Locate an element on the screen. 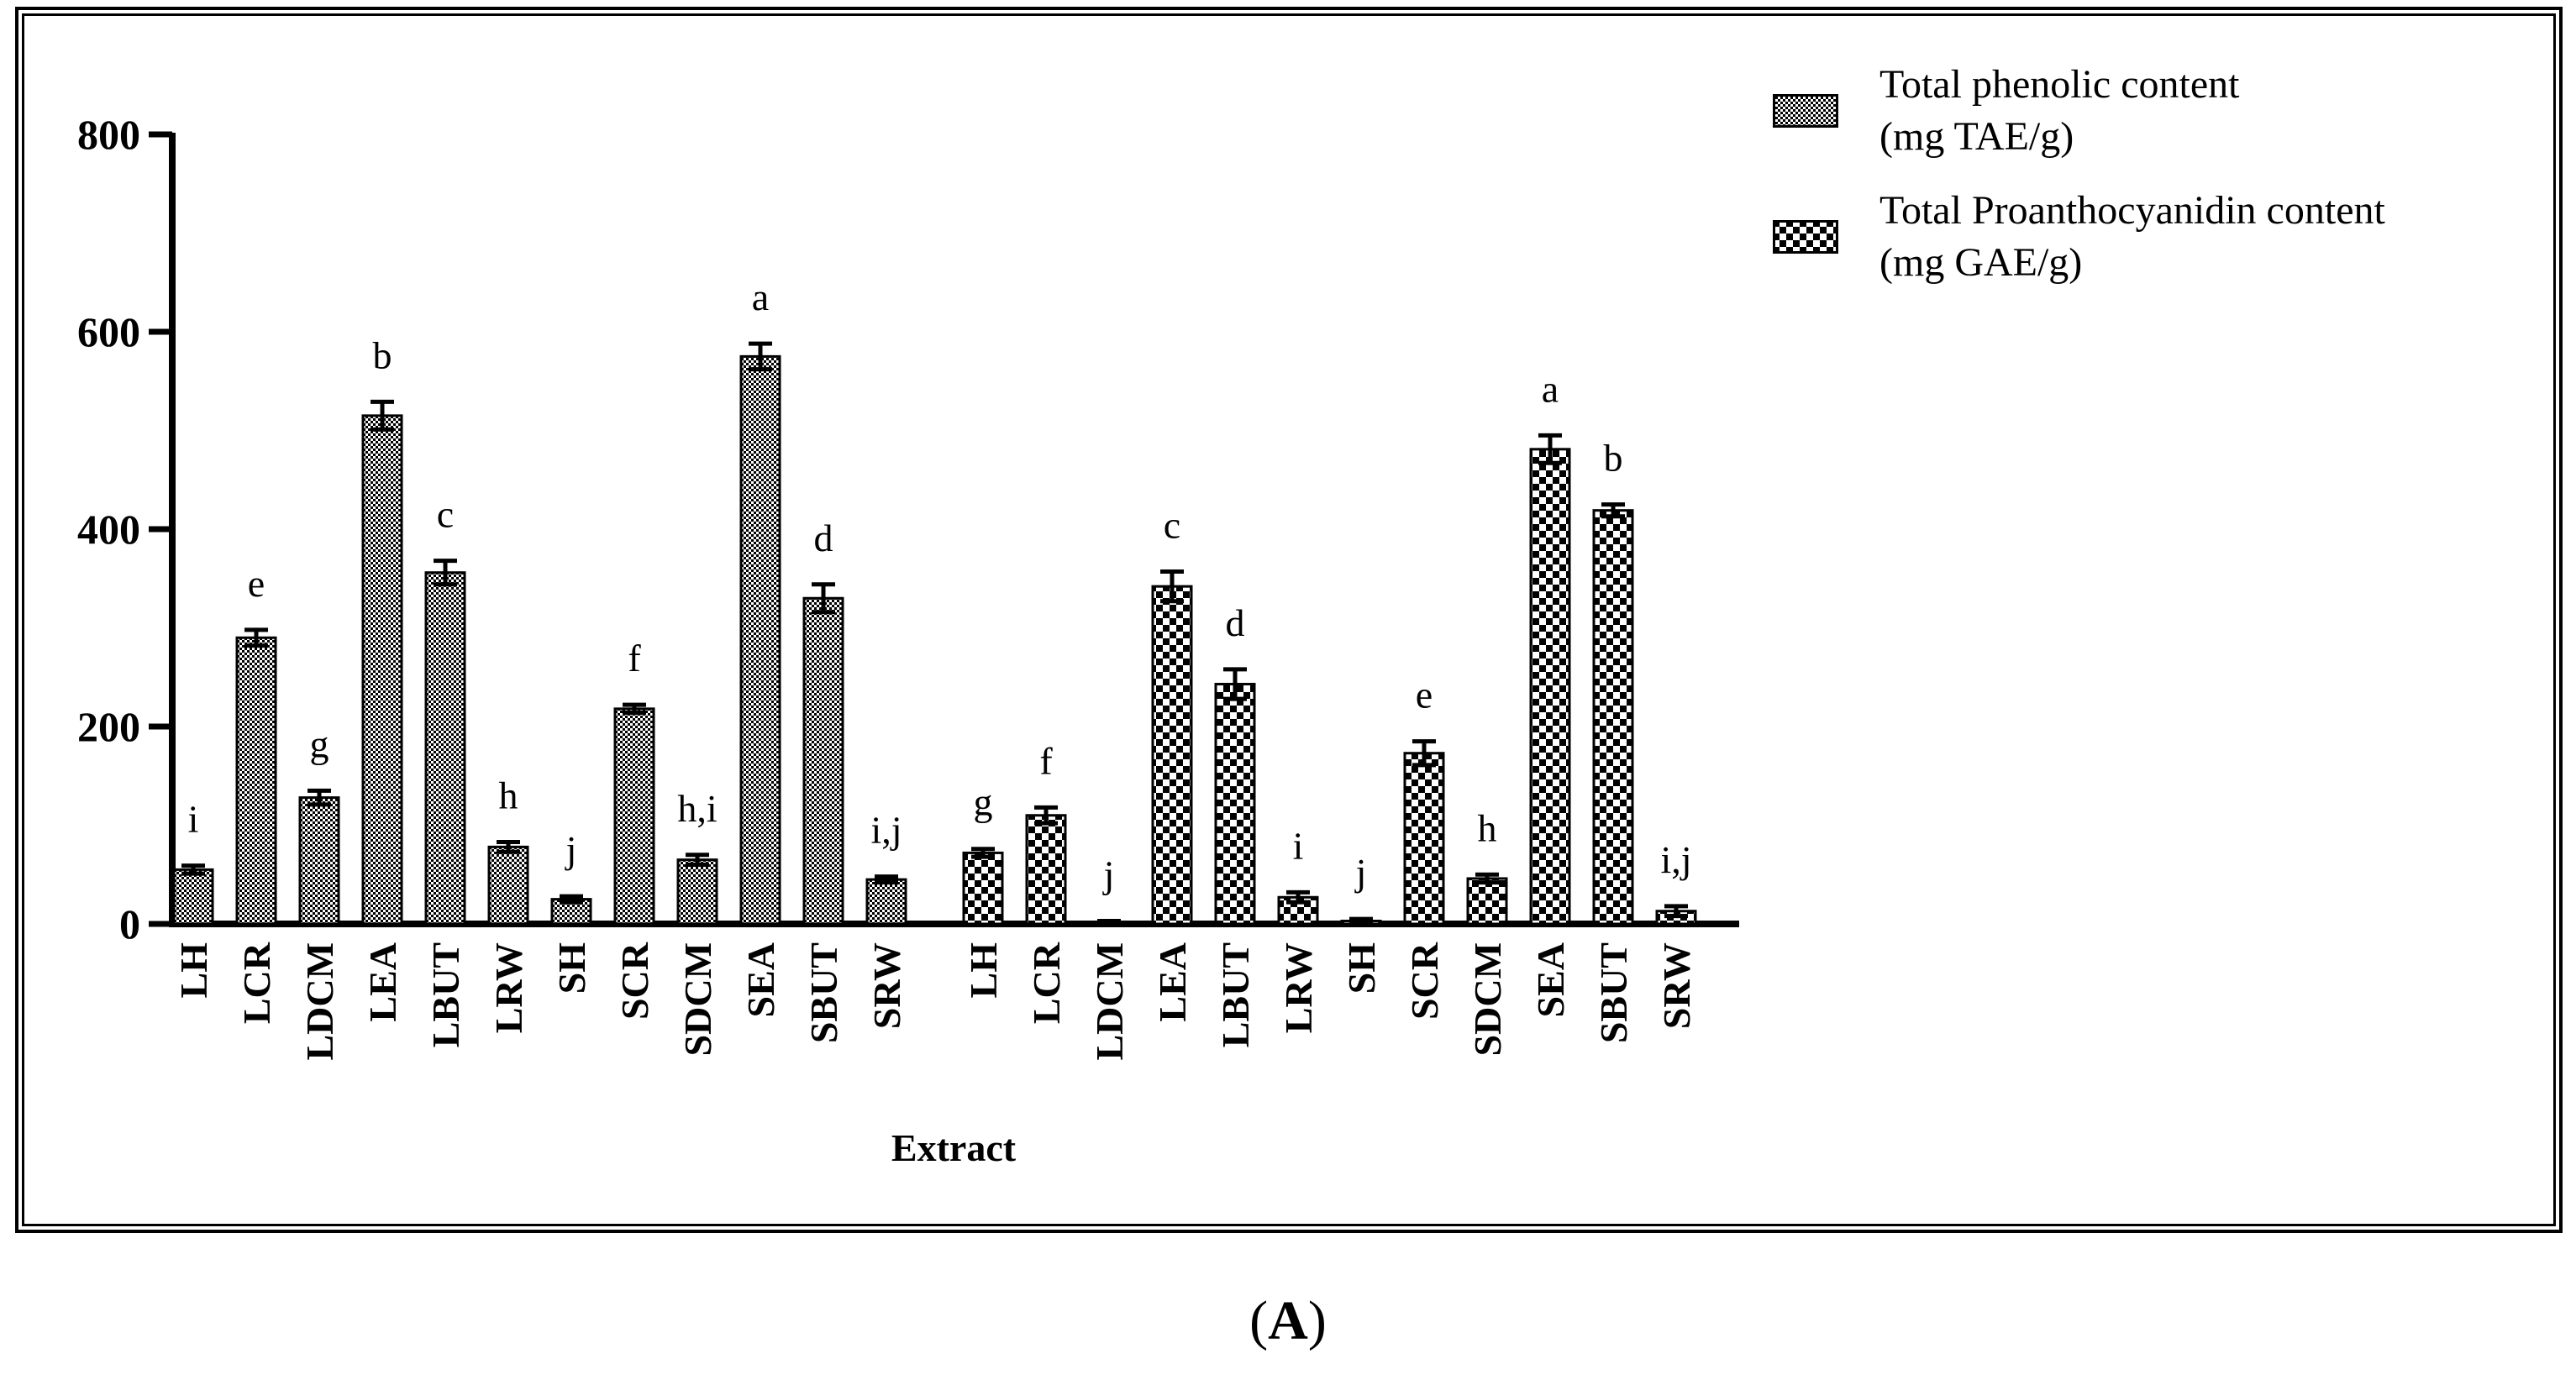 This screenshot has width=2576, height=1380. x-tick-label-s1-SEA: SEA is located at coordinates (760, 979).